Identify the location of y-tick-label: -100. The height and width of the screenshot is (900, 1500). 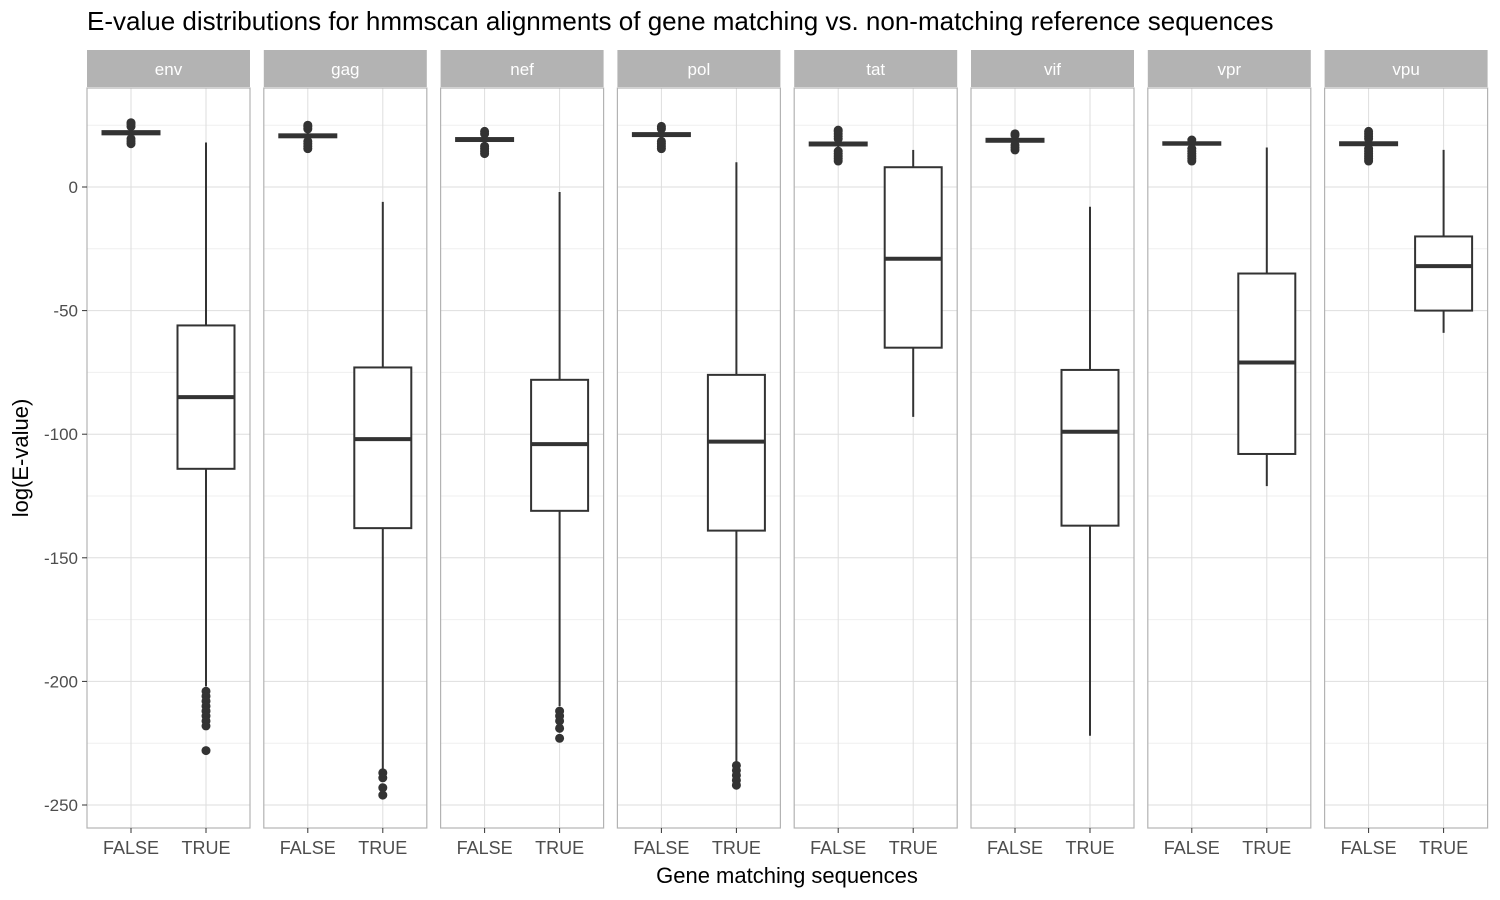
(61, 434).